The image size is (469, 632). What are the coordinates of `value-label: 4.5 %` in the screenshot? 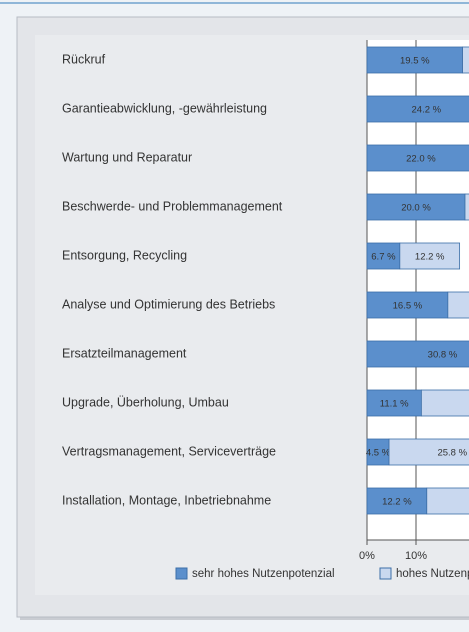 It's located at (378, 453).